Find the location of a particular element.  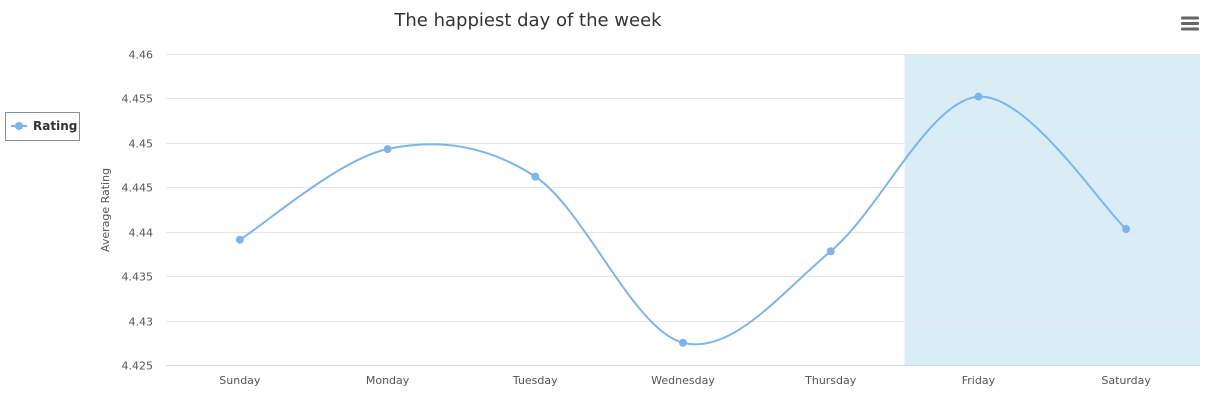

legend: Rating is located at coordinates (42, 126).